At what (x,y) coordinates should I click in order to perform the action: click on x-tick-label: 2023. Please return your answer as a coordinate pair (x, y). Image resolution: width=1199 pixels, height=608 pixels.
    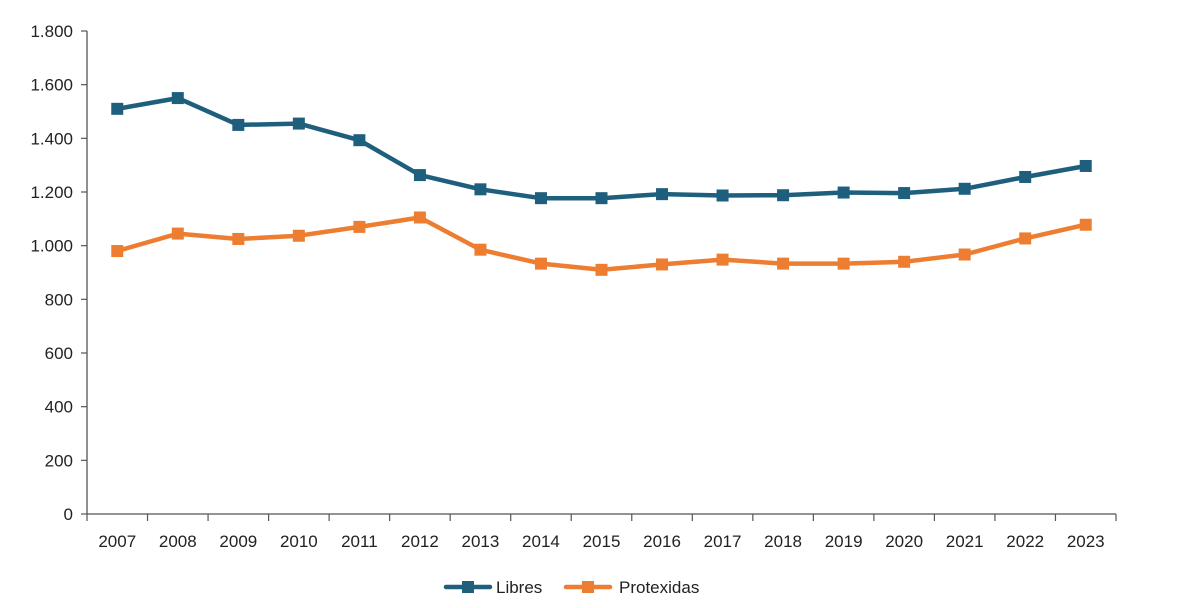
    Looking at the image, I should click on (1086, 541).